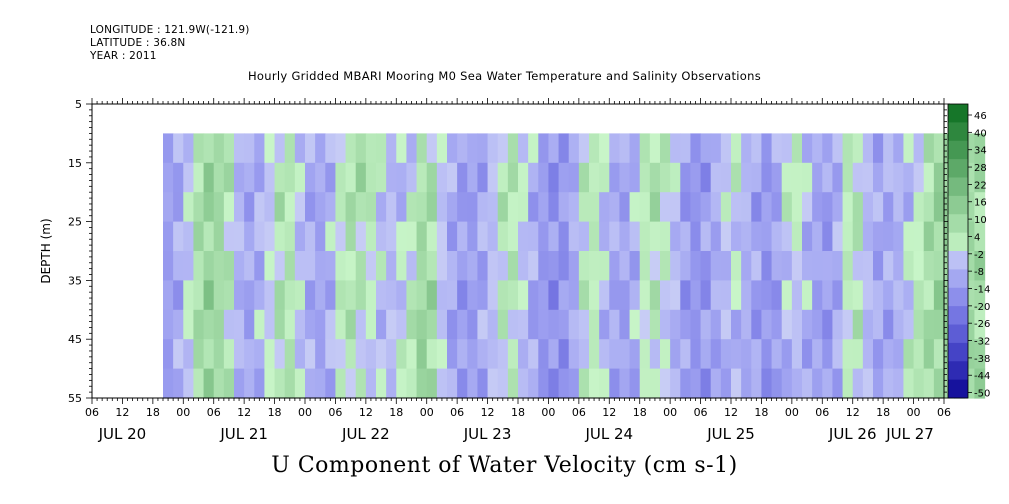 This screenshot has height=504, width=1009. Describe the element at coordinates (977, 237) in the screenshot. I see `colorbar-tick-label: 4` at that location.